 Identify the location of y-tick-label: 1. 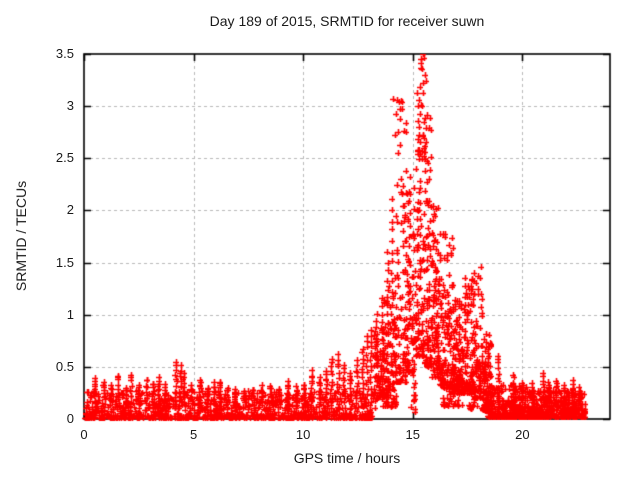
(70, 314).